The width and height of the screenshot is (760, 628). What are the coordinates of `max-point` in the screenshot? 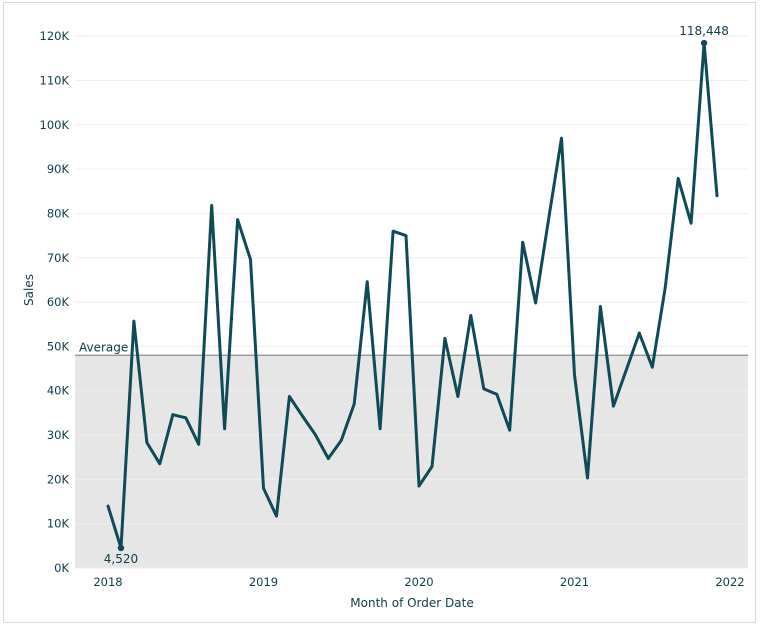 It's located at (704, 43).